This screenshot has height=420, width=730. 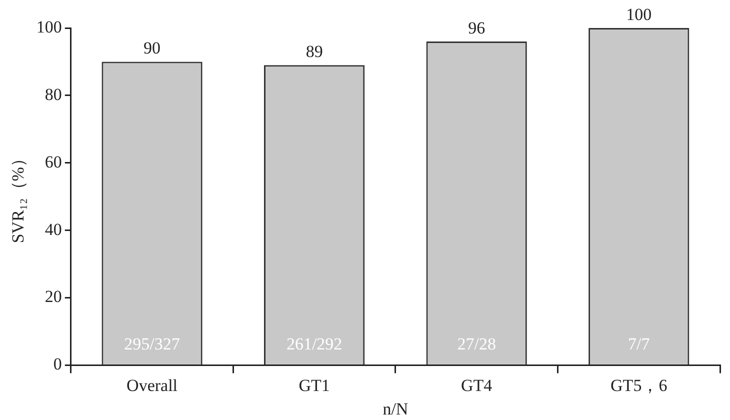 What do you see at coordinates (152, 385) in the screenshot?
I see `x-tick-label: Overall` at bounding box center [152, 385].